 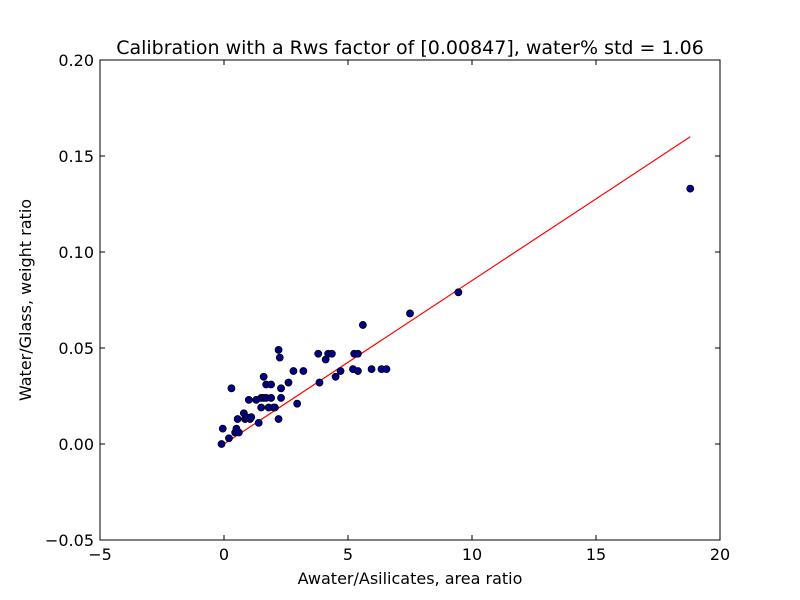 What do you see at coordinates (348, 554) in the screenshot?
I see `x-tick-label: 5` at bounding box center [348, 554].